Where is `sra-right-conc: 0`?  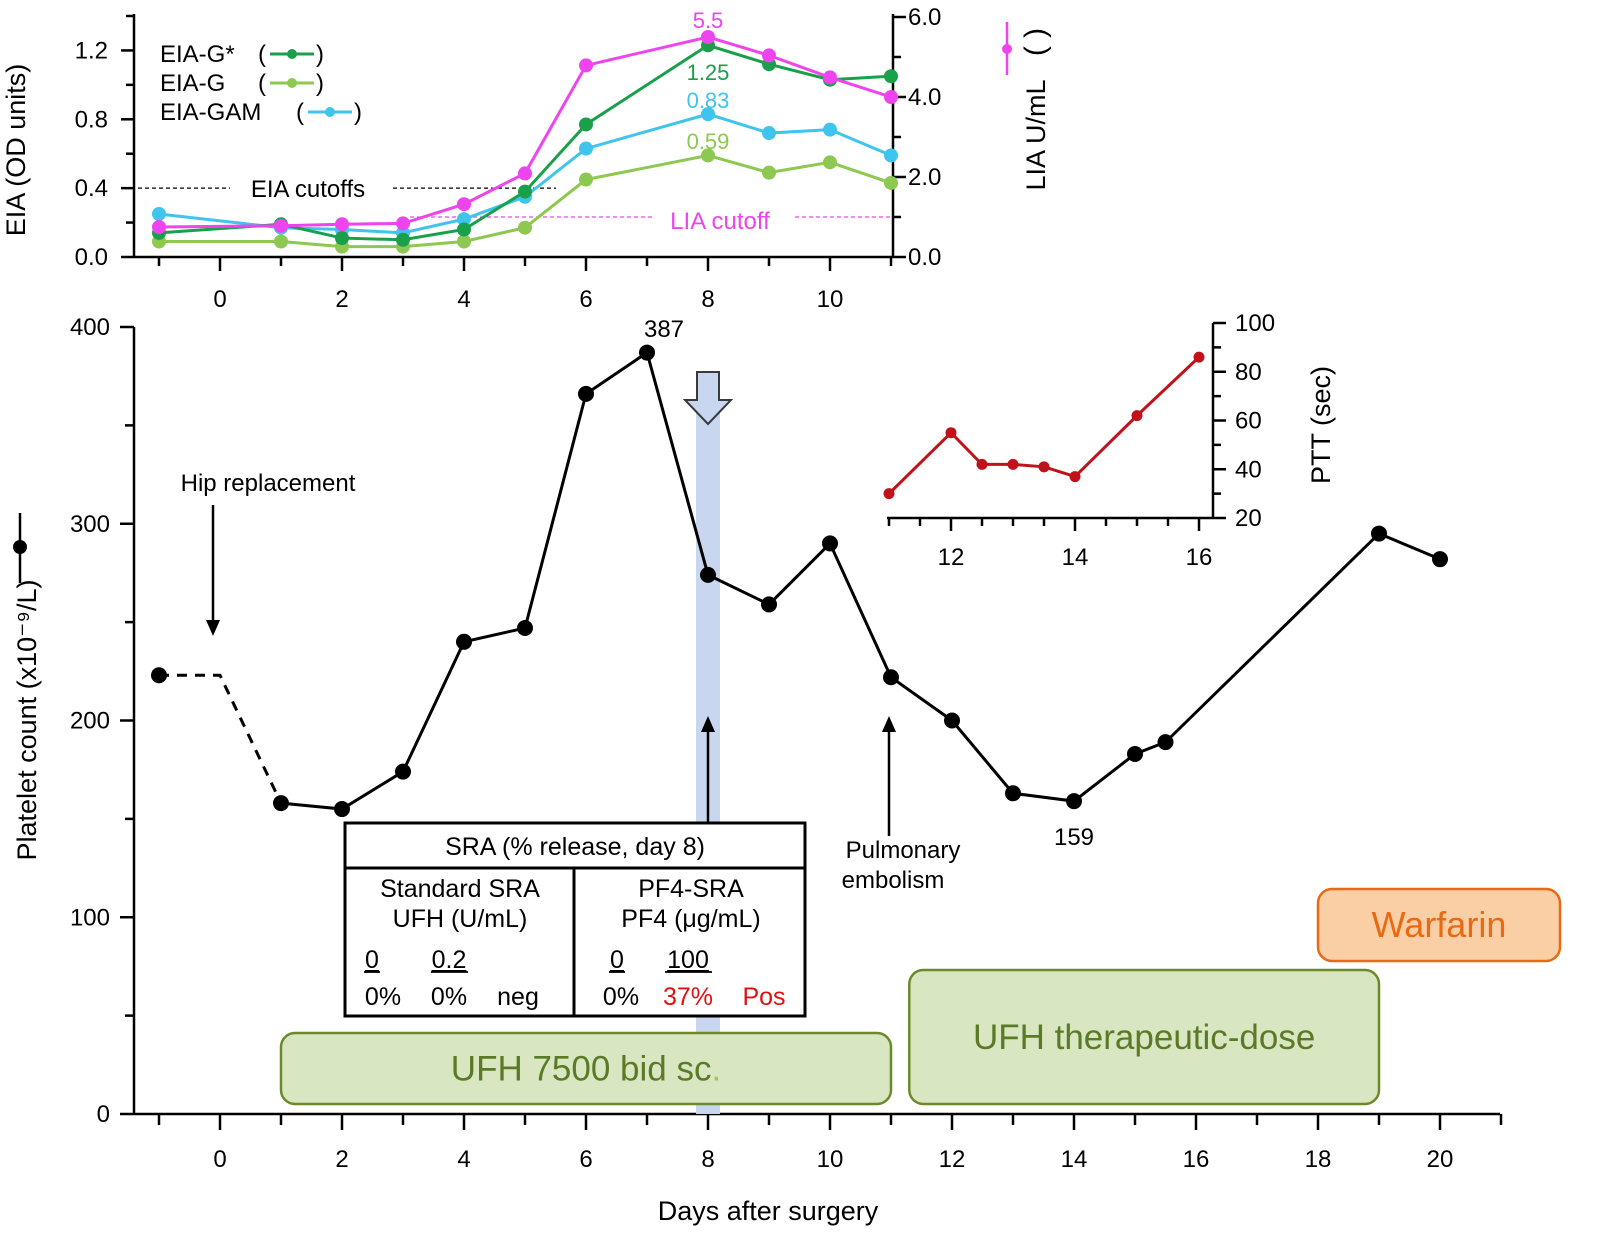
sra-right-conc: 0 is located at coordinates (617, 960).